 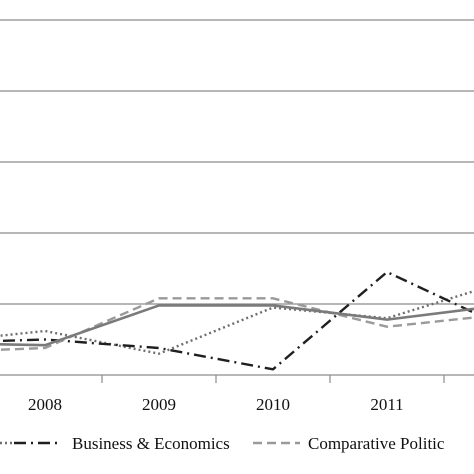 I want to click on x-tick-label: 2010, so click(x=273, y=404).